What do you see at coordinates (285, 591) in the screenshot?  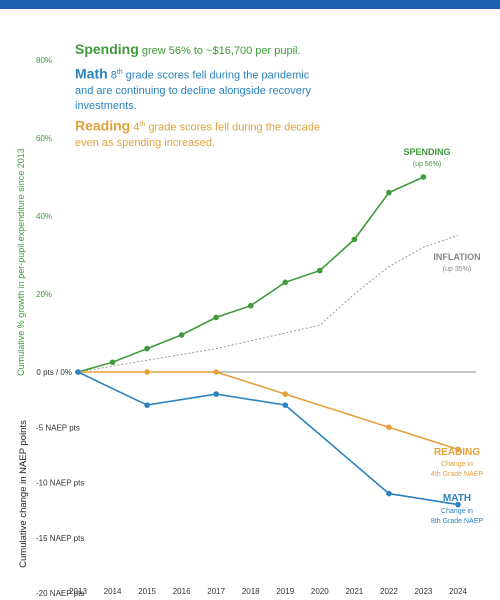 I see `x-tick-label: 2019` at bounding box center [285, 591].